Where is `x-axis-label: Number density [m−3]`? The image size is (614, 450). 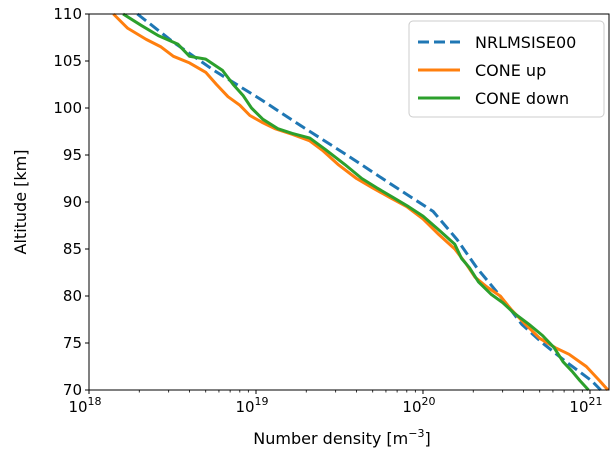
x-axis-label: Number density [m−3] is located at coordinates (341, 437).